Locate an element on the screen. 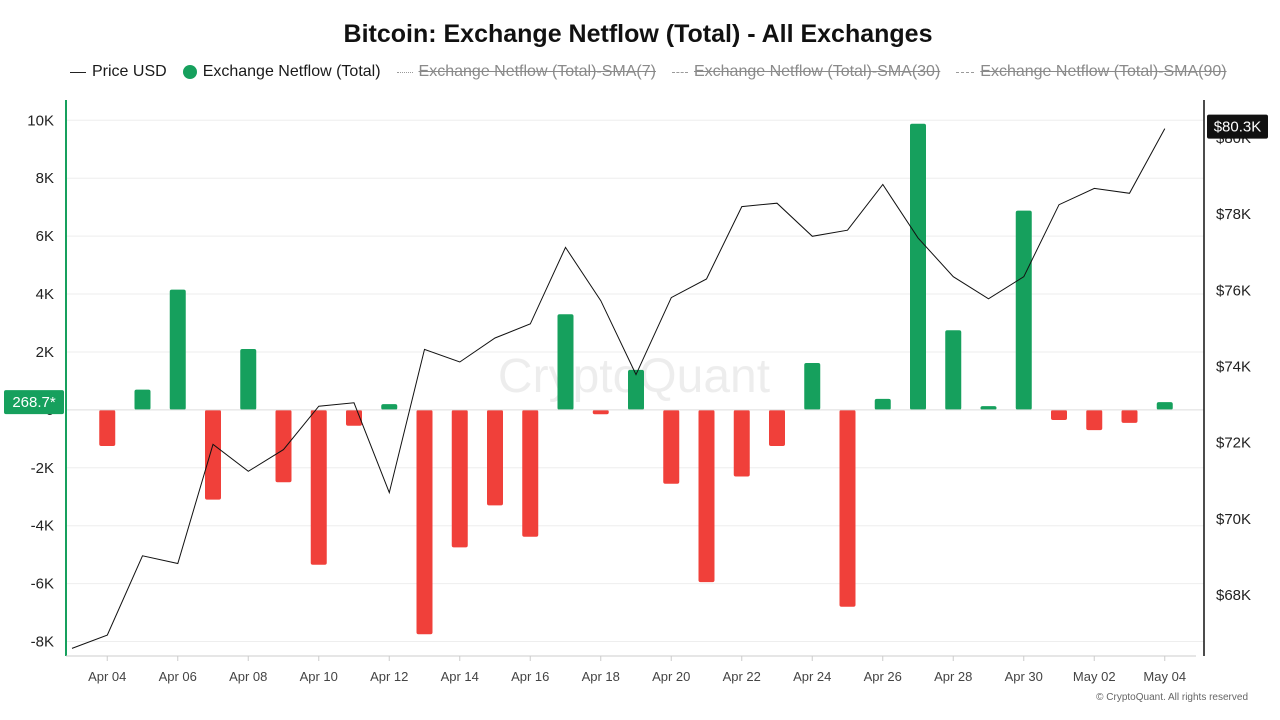 This screenshot has height=720, width=1280. x-tick-label: Apr 06 is located at coordinates (178, 676).